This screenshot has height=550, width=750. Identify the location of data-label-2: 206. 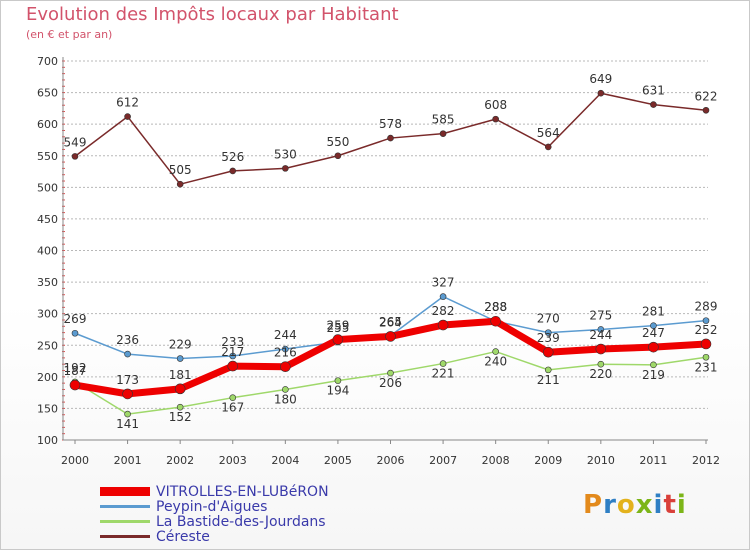
(390, 383).